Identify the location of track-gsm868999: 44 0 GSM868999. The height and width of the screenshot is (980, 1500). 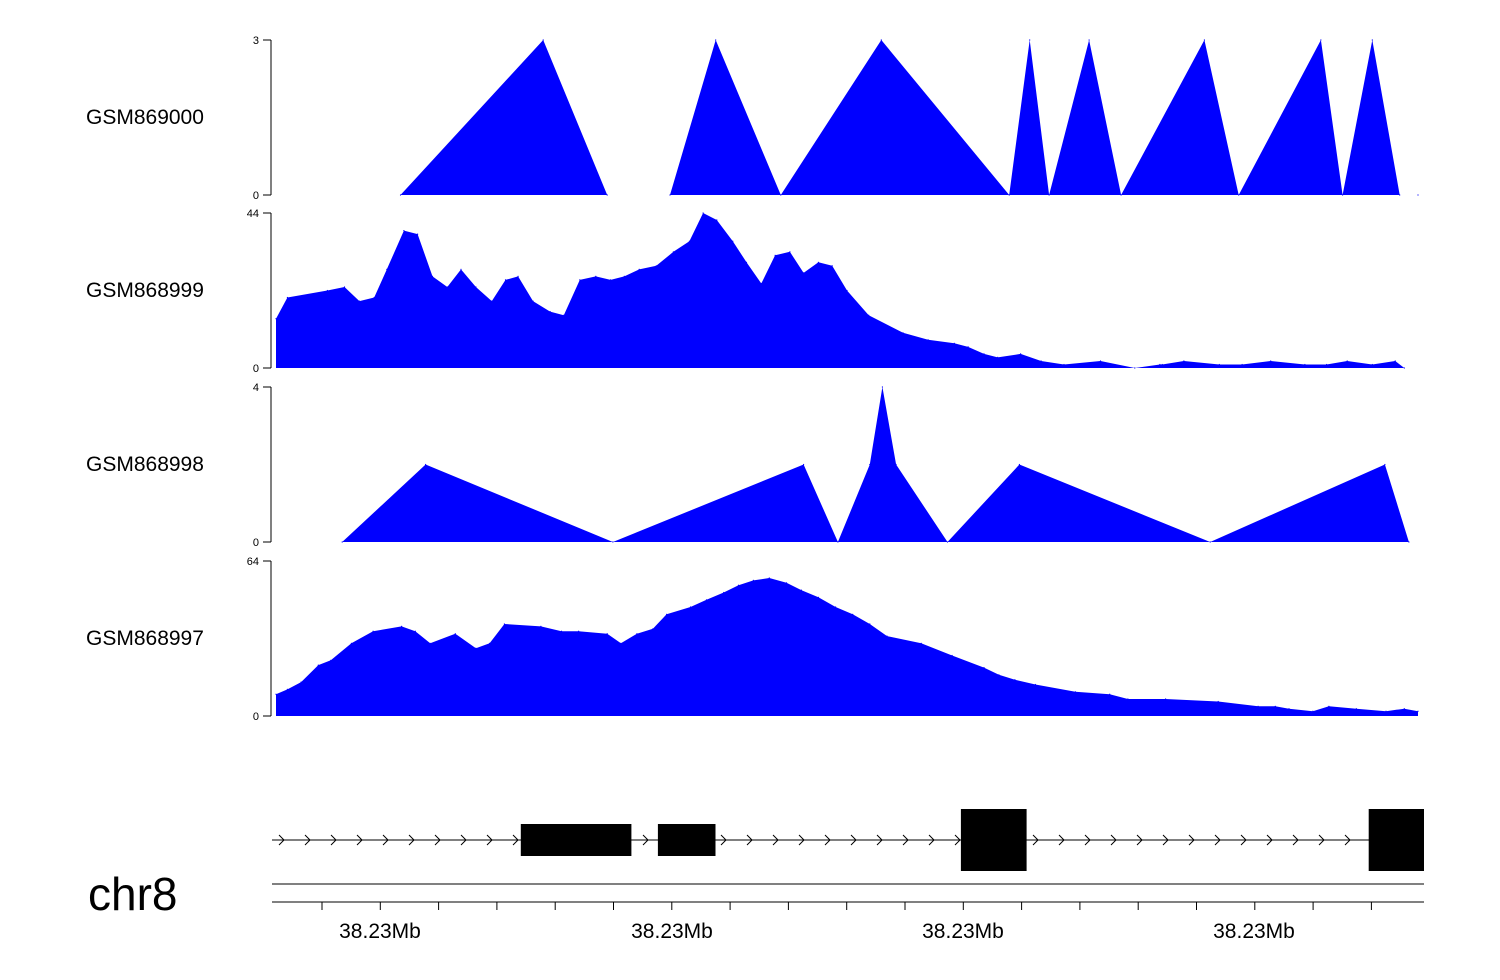
(745, 291).